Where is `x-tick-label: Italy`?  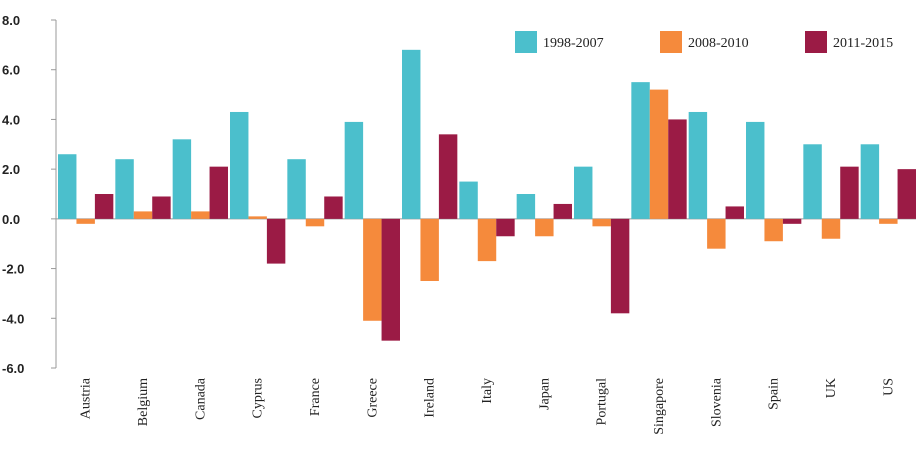
x-tick-label: Italy is located at coordinates (487, 391).